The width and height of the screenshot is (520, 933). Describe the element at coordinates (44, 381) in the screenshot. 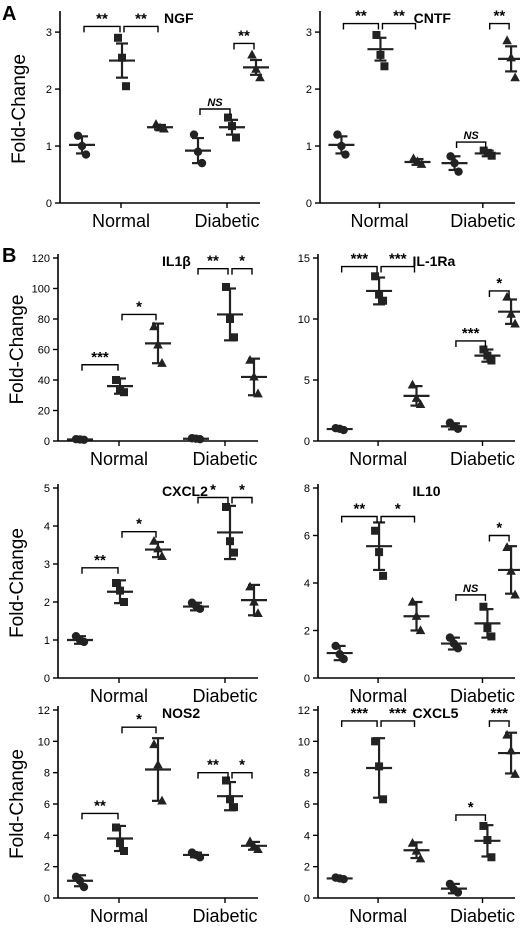

I see `y-tick-label: 40` at that location.